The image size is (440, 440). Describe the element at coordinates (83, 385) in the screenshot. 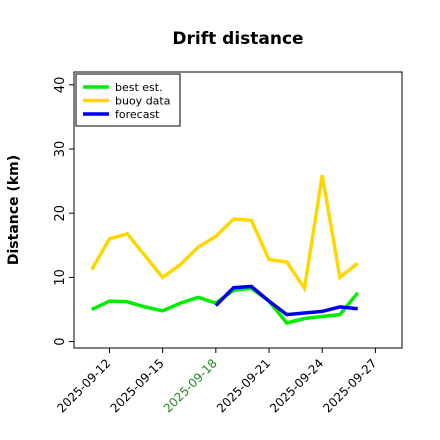

I see `x-tick-label: 2025-09-12` at that location.